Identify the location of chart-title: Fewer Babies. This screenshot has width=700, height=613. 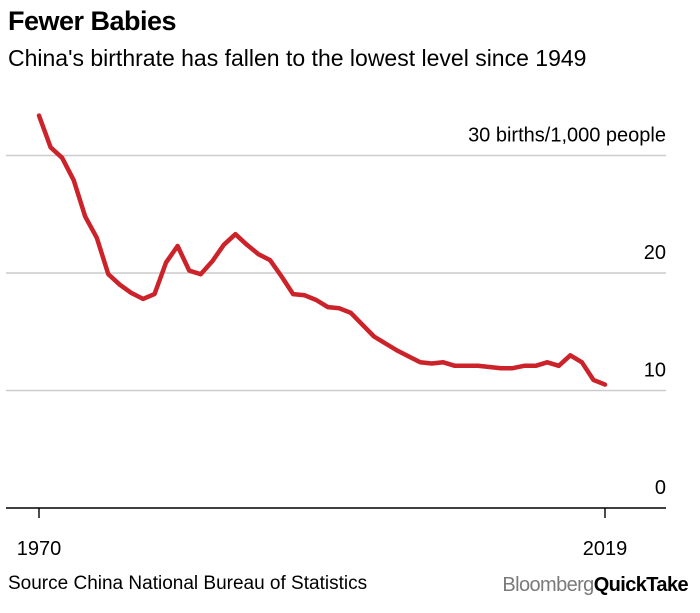
(92, 21).